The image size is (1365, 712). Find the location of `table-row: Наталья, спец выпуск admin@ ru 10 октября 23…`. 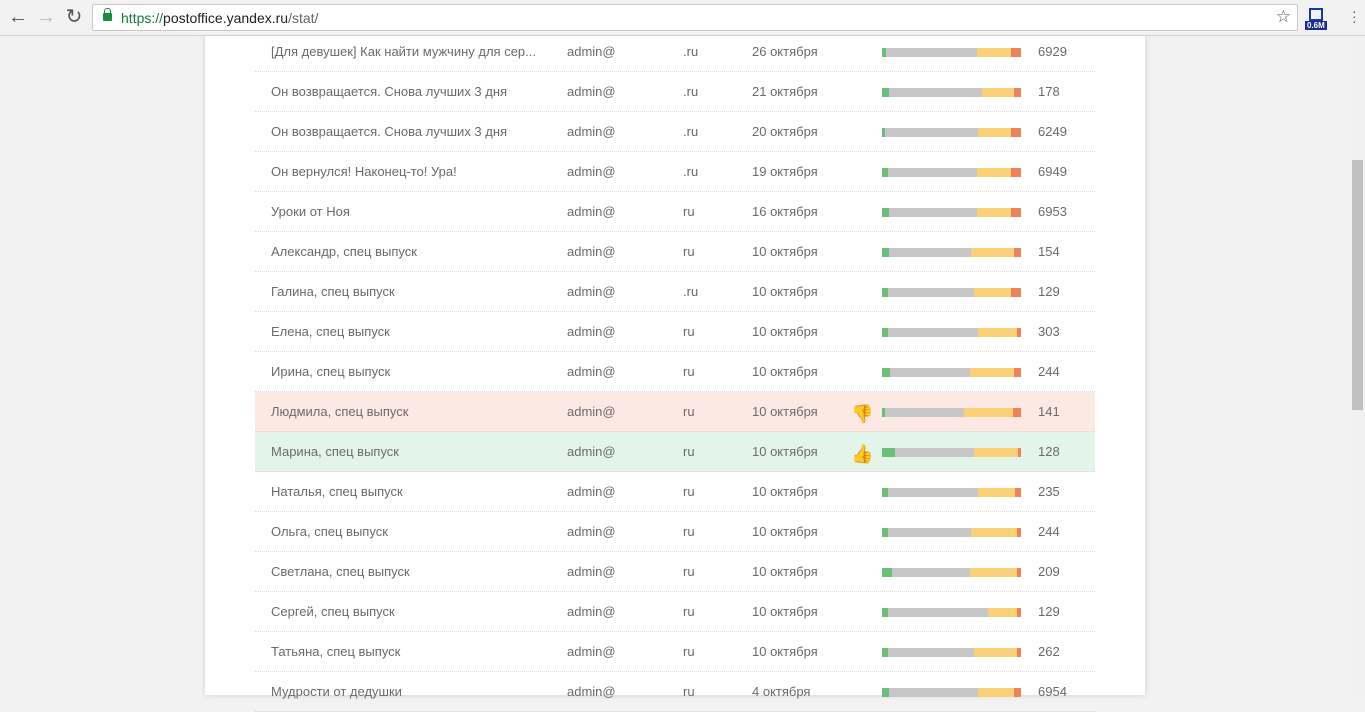

table-row: Наталья, спец выпуск admin@ ru 10 октября 23… is located at coordinates (675, 492).